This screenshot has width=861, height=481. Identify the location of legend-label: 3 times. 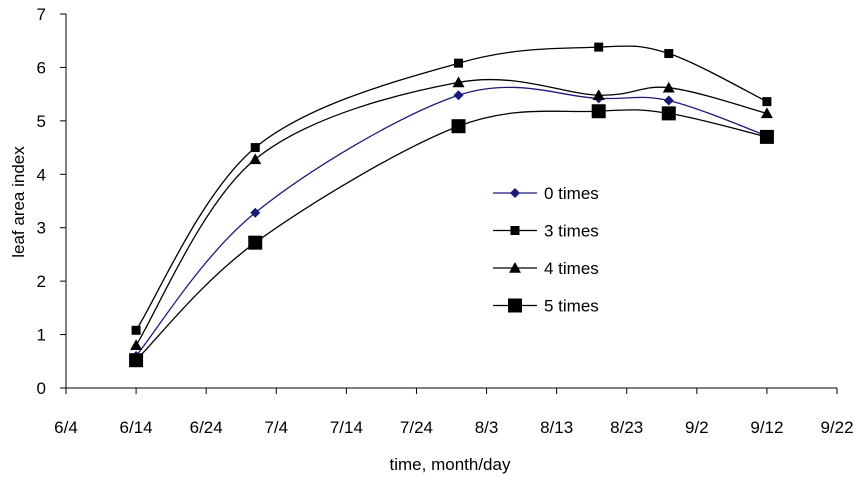
(571, 231).